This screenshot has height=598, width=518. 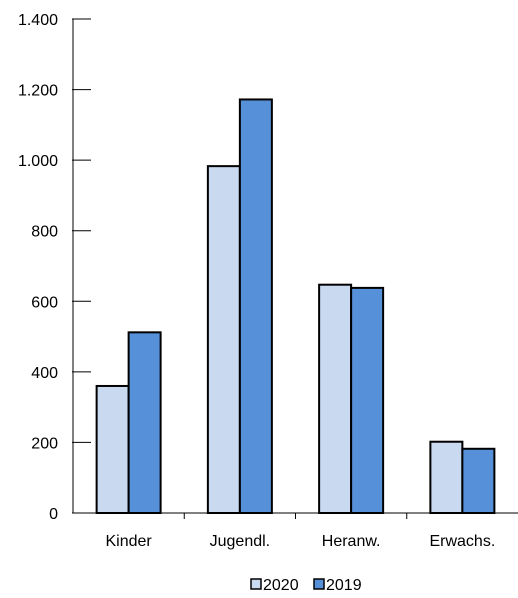 What do you see at coordinates (38, 91) in the screenshot?
I see `y-tick-label: 1.200` at bounding box center [38, 91].